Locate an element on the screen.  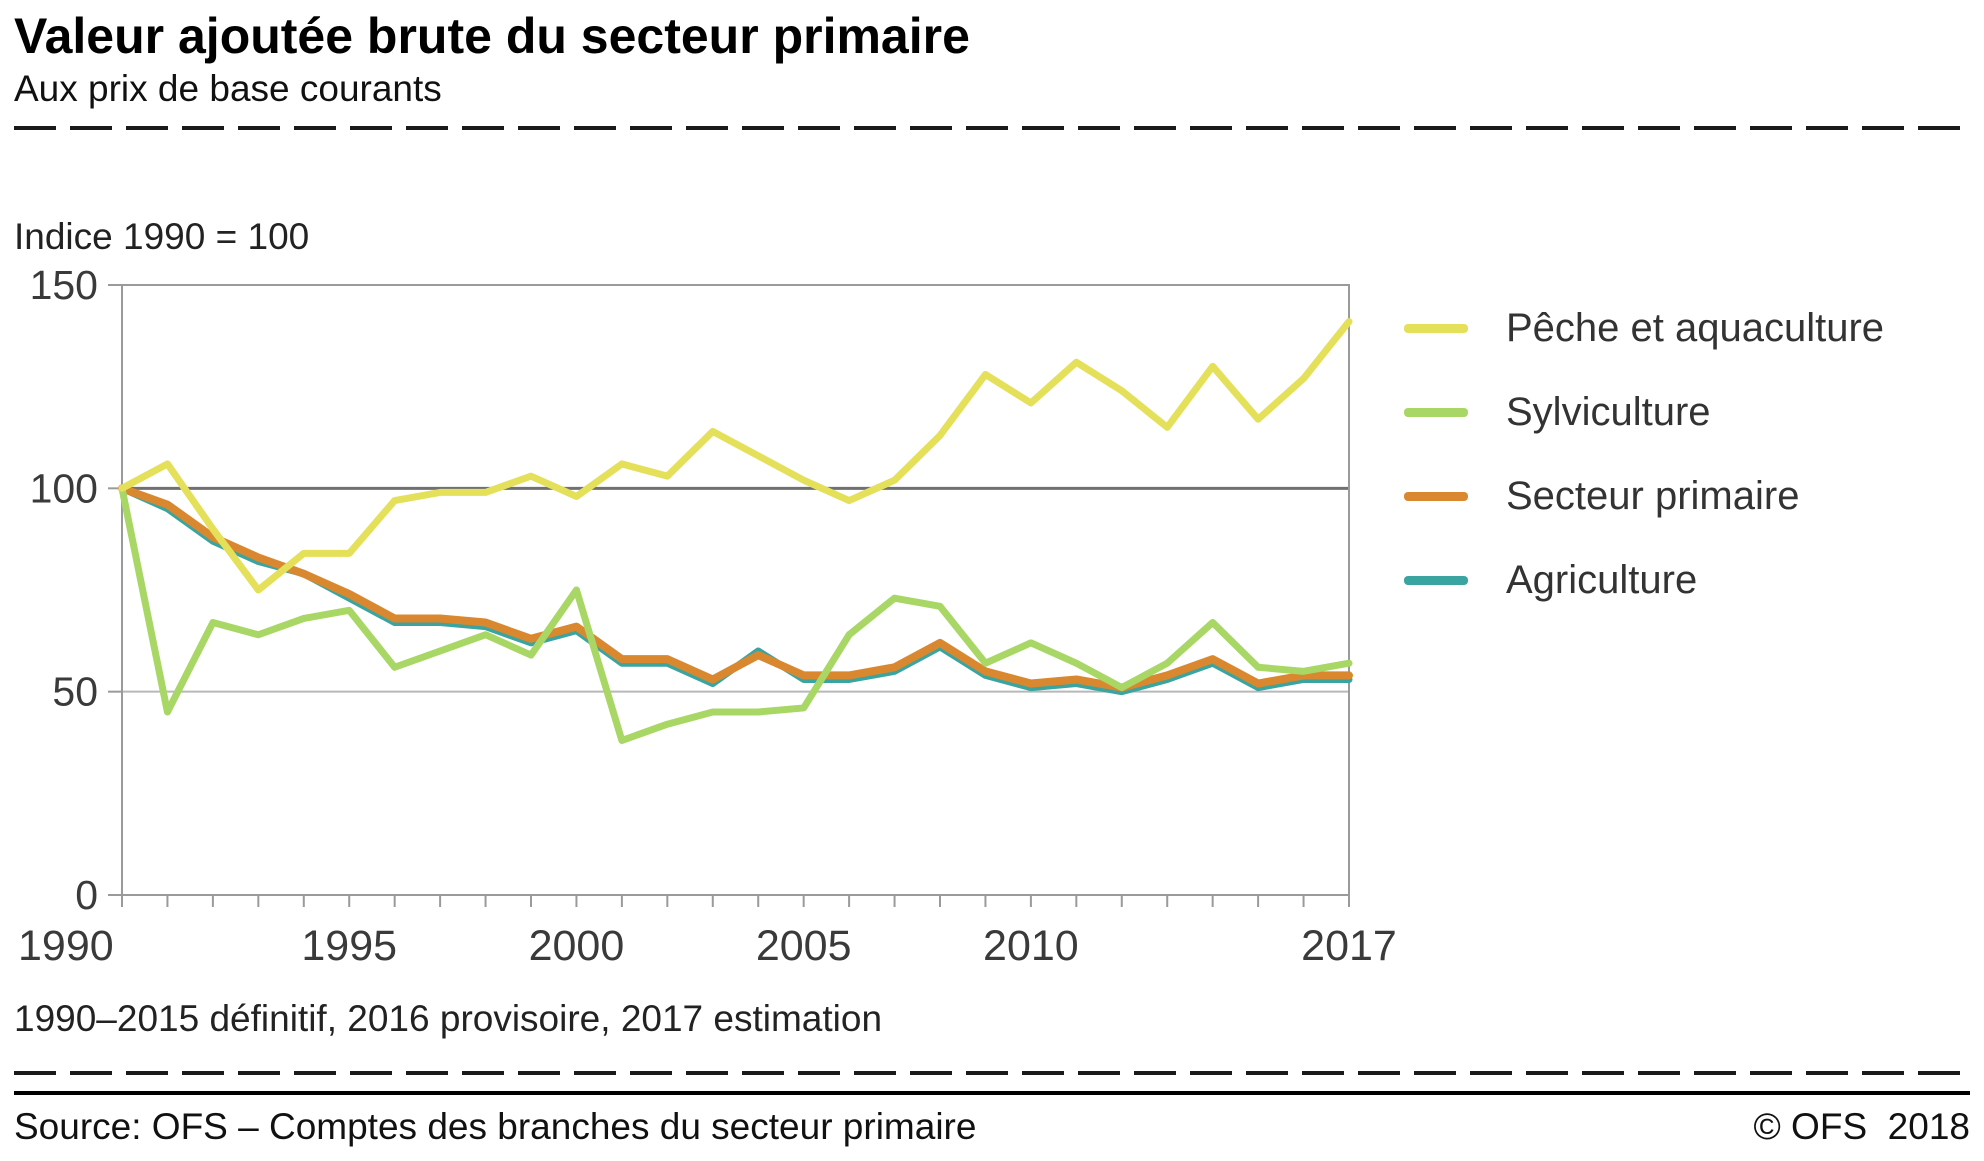
series-line-secteur-primaire is located at coordinates (735, 588).